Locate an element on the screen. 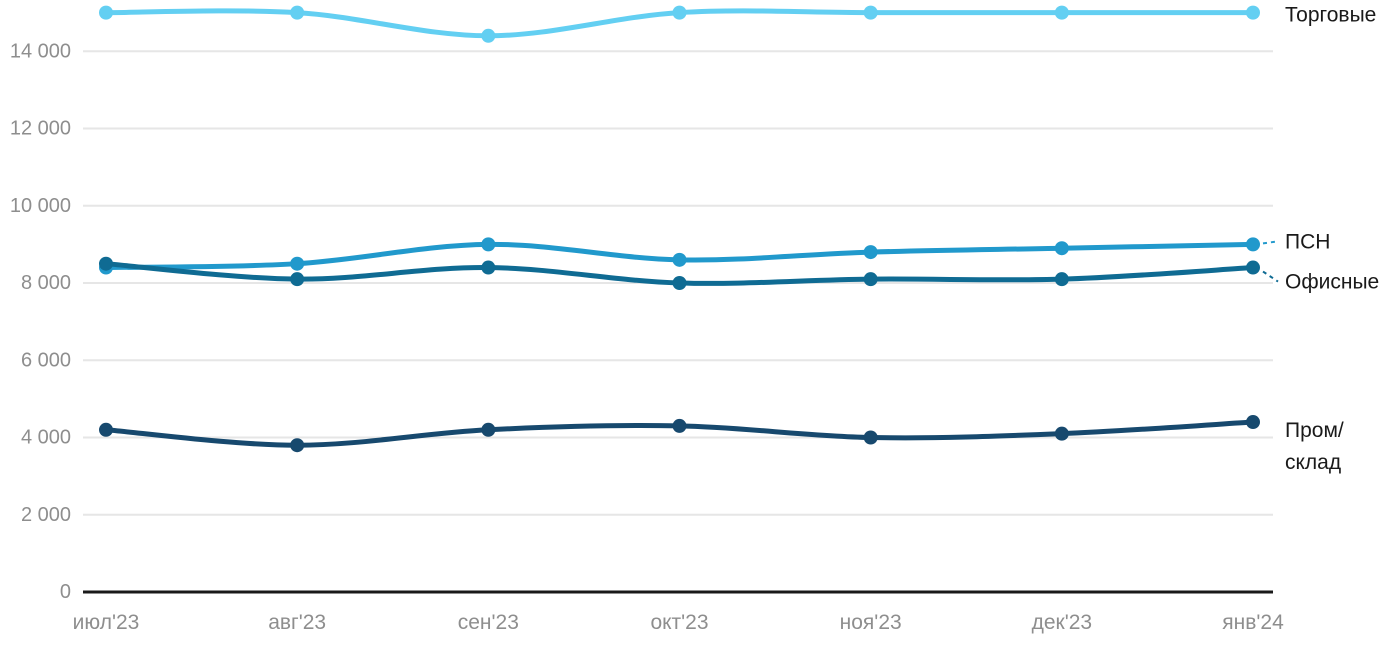 This screenshot has width=1400, height=650. y-tick-label: 6 000 is located at coordinates (46, 360).